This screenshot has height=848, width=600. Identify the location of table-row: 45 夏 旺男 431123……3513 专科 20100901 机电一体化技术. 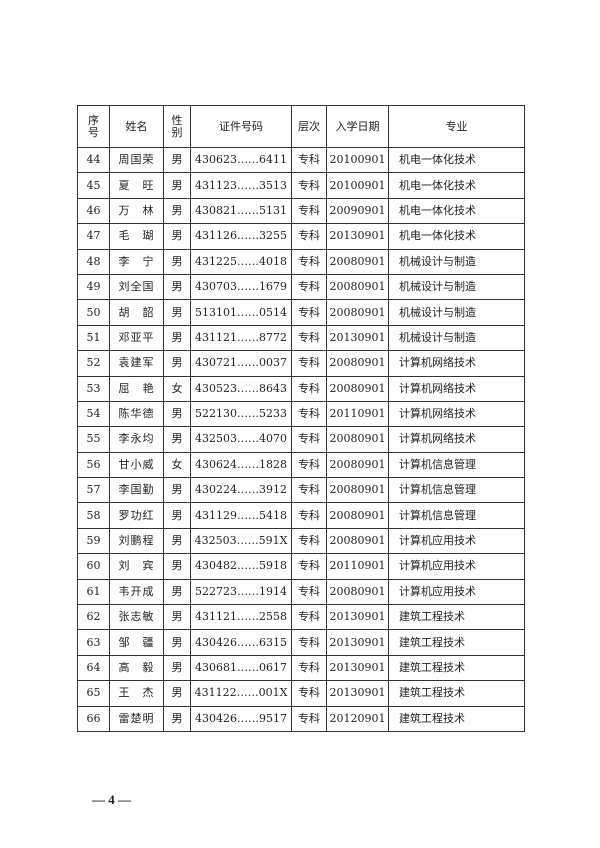
(301, 185).